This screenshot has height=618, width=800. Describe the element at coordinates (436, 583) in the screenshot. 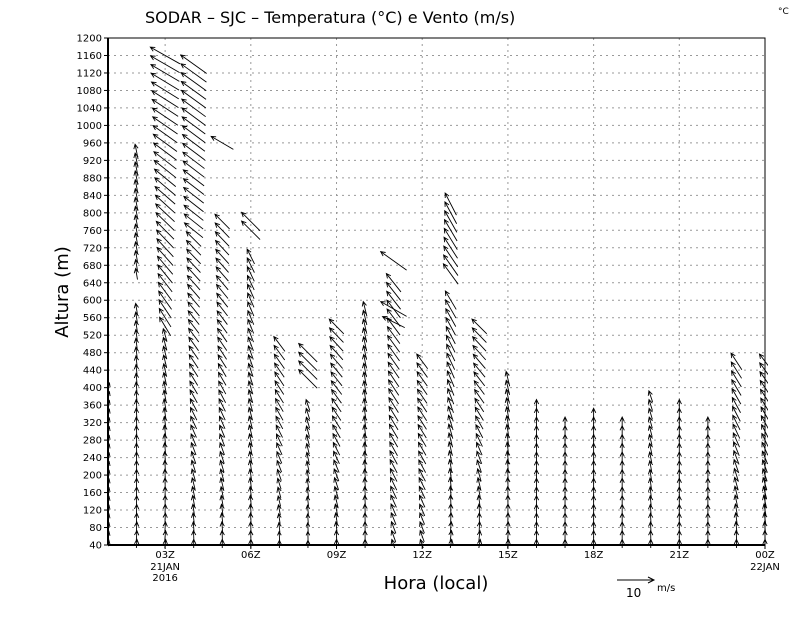

I see `x-axis-label: Hora (local)` at that location.